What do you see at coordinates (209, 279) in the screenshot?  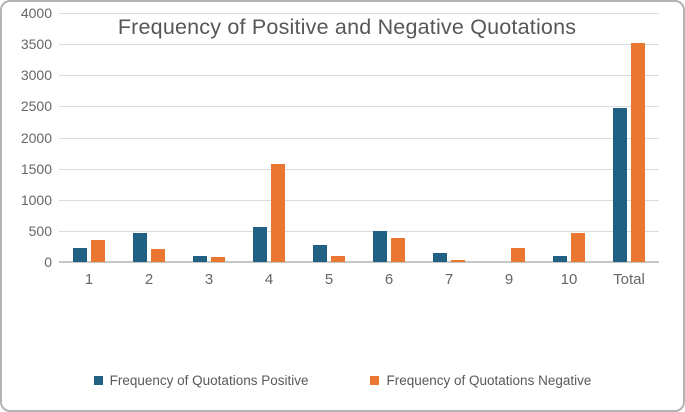 I see `x-tick-label-3: 3` at bounding box center [209, 279].